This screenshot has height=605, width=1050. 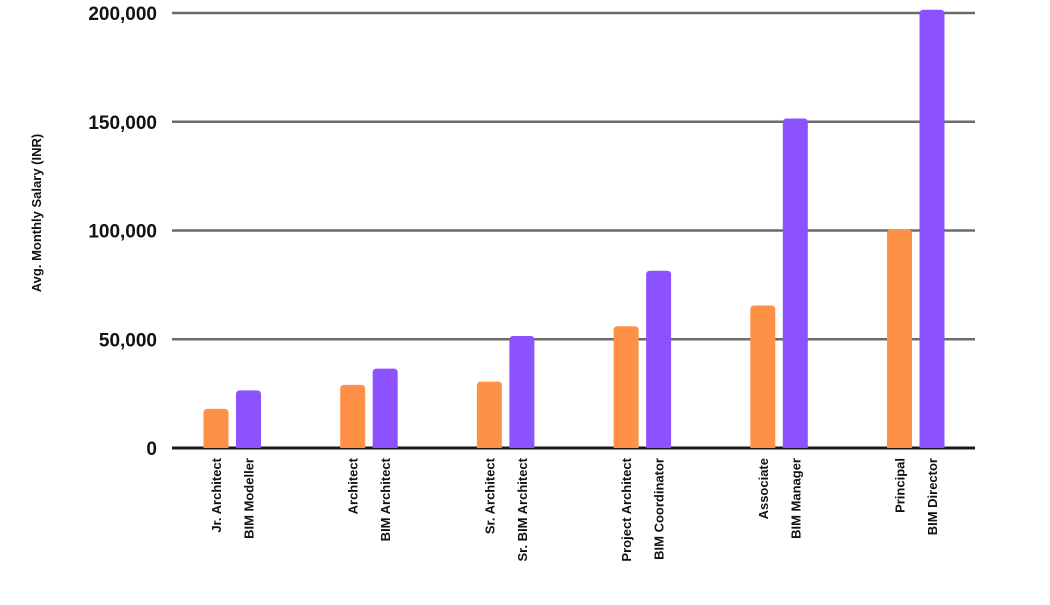 I want to click on category-label: BIM Coordinator, so click(x=659, y=509).